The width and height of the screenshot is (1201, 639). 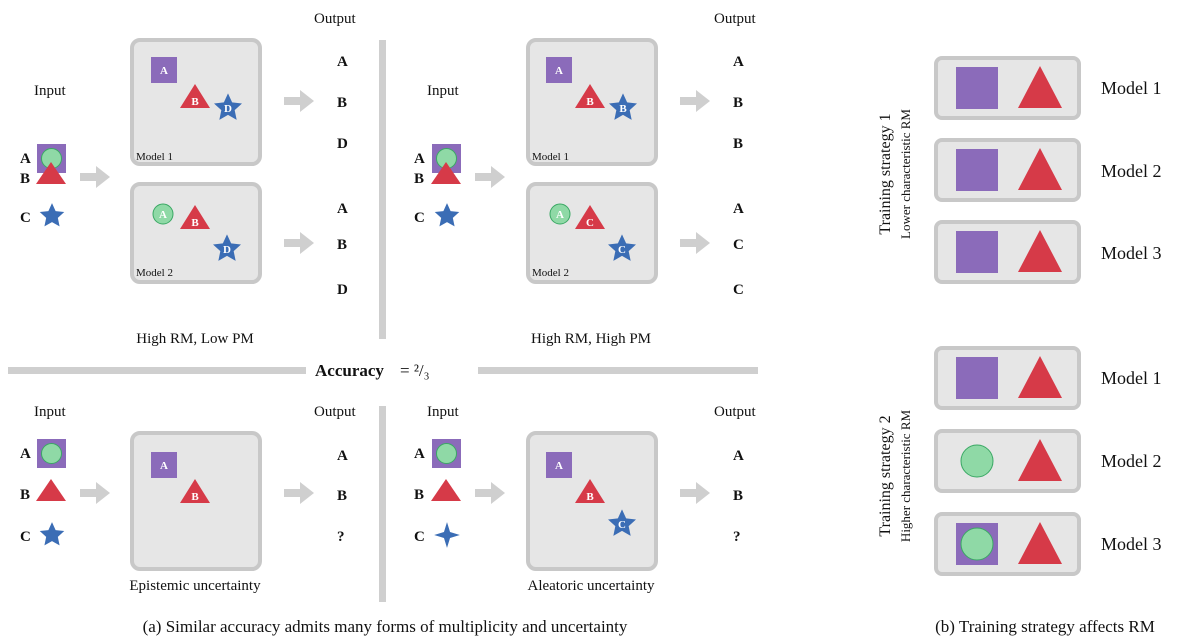 What do you see at coordinates (622, 250) in the screenshot?
I see `shape-letter: C` at bounding box center [622, 250].